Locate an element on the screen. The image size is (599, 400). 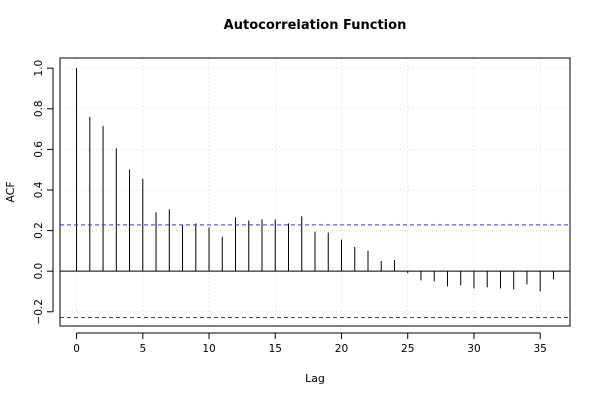
x-tick-label-35: 35 is located at coordinates (540, 349).